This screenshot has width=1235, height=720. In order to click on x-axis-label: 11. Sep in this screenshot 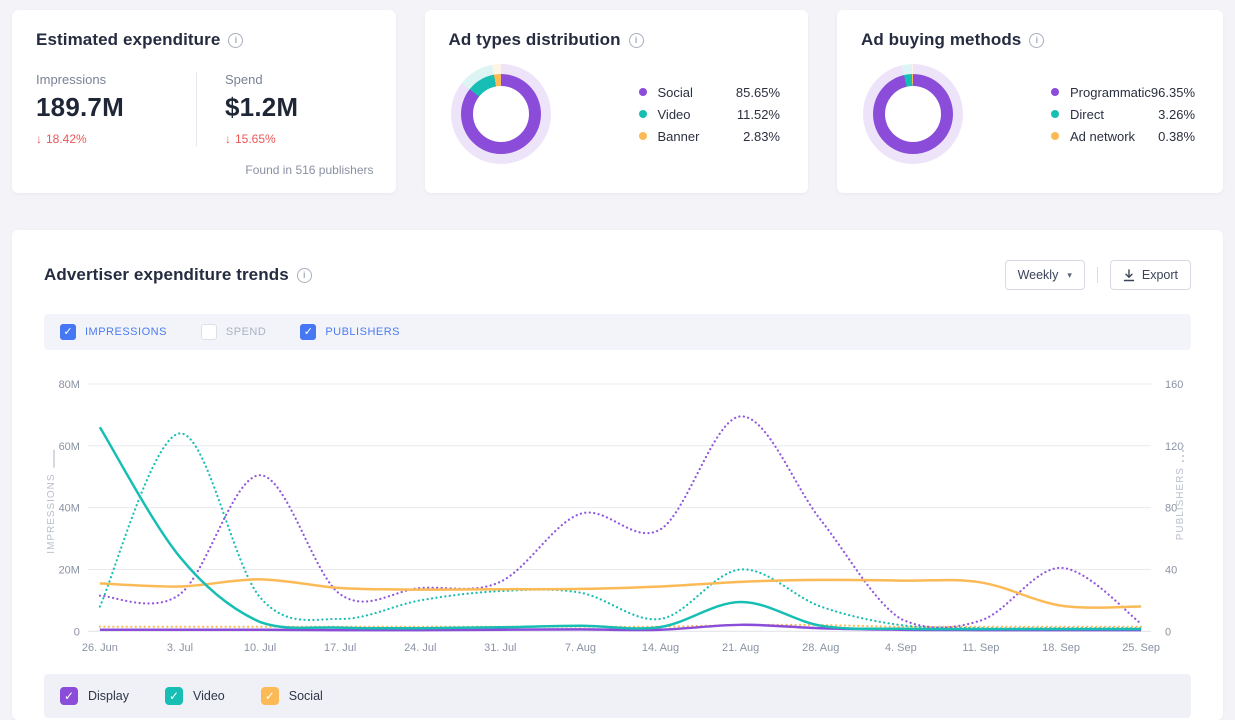, I will do `click(980, 648)`.